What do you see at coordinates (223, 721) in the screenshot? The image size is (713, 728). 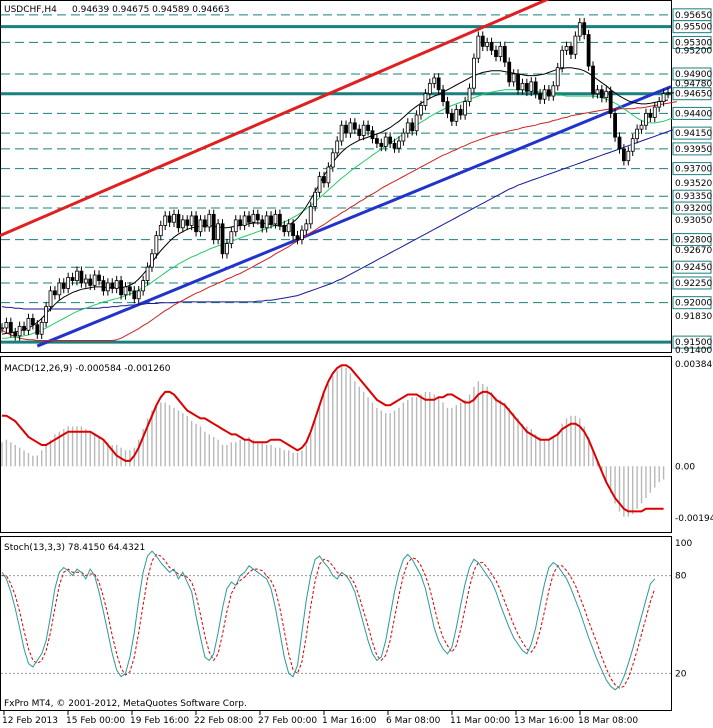 I see `time-tick-label: 22 Feb 08:00` at bounding box center [223, 721].